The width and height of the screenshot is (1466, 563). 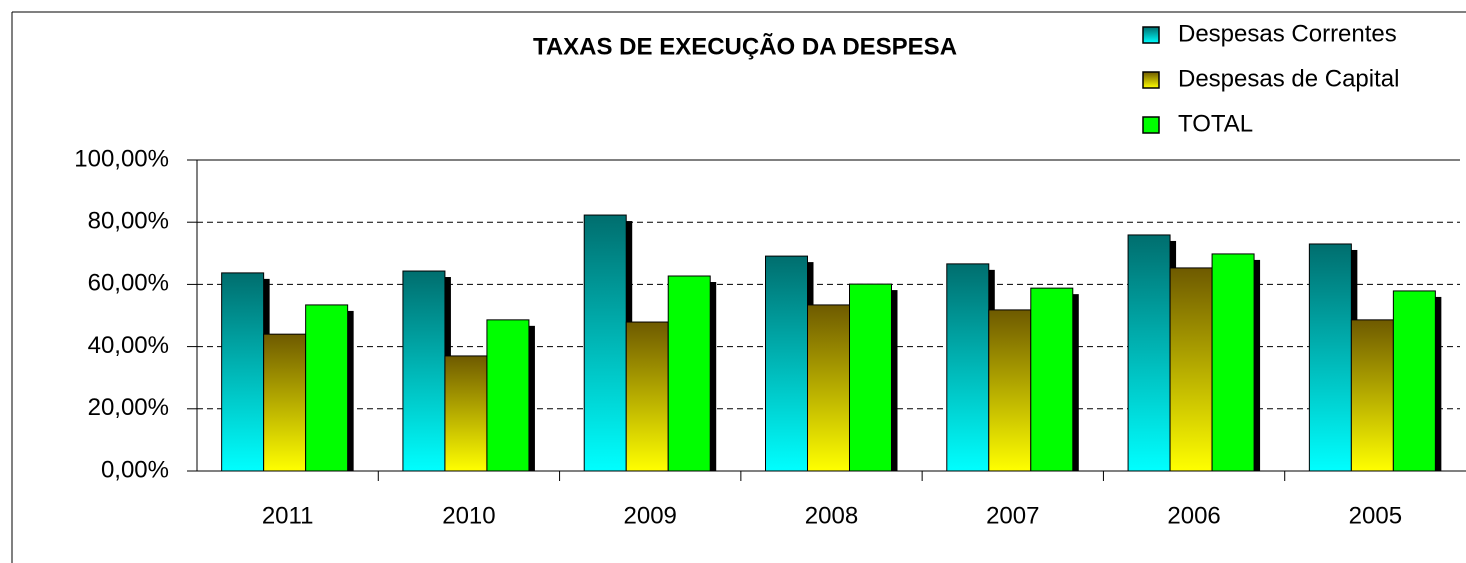 What do you see at coordinates (745, 46) in the screenshot?
I see `chart-title: TAXAS DE EXECUÇÃO DA DESPESA` at bounding box center [745, 46].